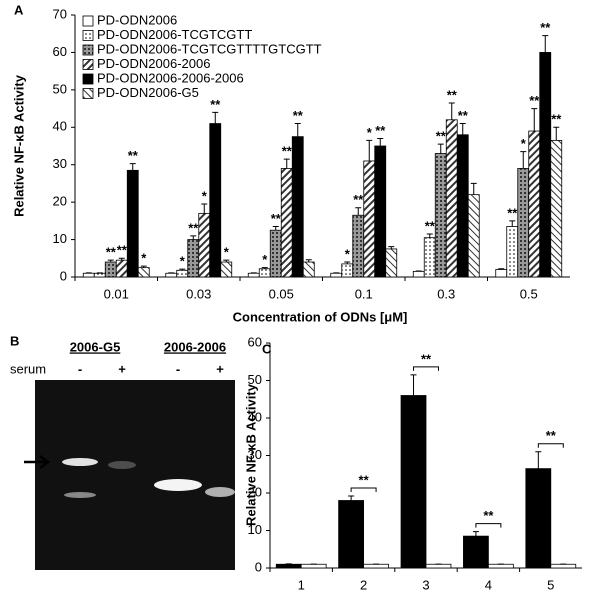  Describe the element at coordinates (95, 346) in the screenshot. I see `lane-group-label: 2006-G5` at that location.